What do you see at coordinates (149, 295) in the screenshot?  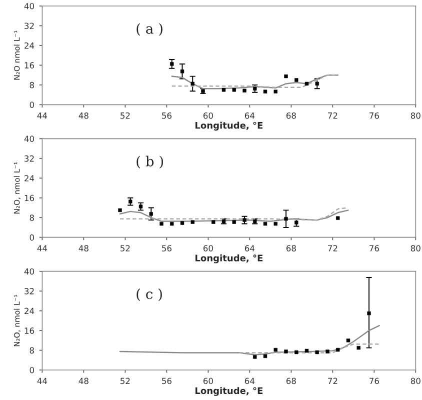 I see `annotation: ( c )` at bounding box center [149, 295].